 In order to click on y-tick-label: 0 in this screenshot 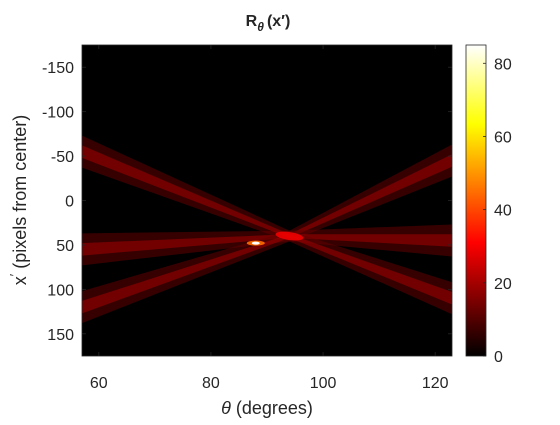, I will do `click(69, 202)`.